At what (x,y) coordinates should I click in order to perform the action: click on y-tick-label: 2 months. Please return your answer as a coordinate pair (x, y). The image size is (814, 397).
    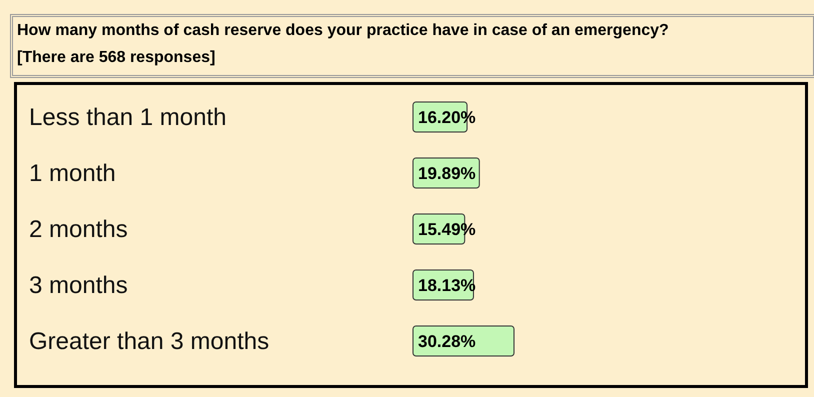
    Looking at the image, I should click on (78, 229).